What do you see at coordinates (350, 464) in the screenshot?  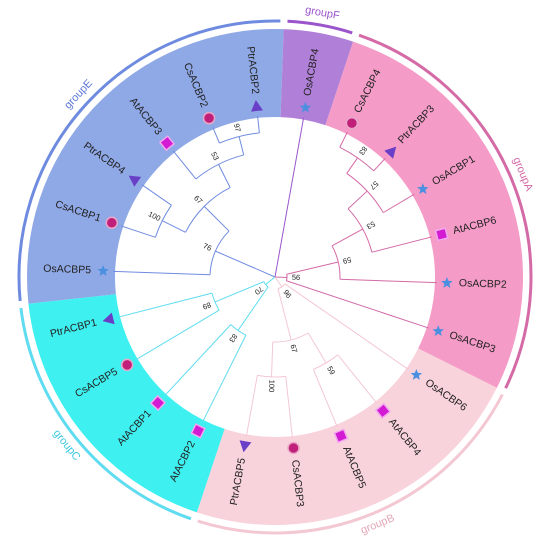 I see `ring-groupb` at bounding box center [350, 464].